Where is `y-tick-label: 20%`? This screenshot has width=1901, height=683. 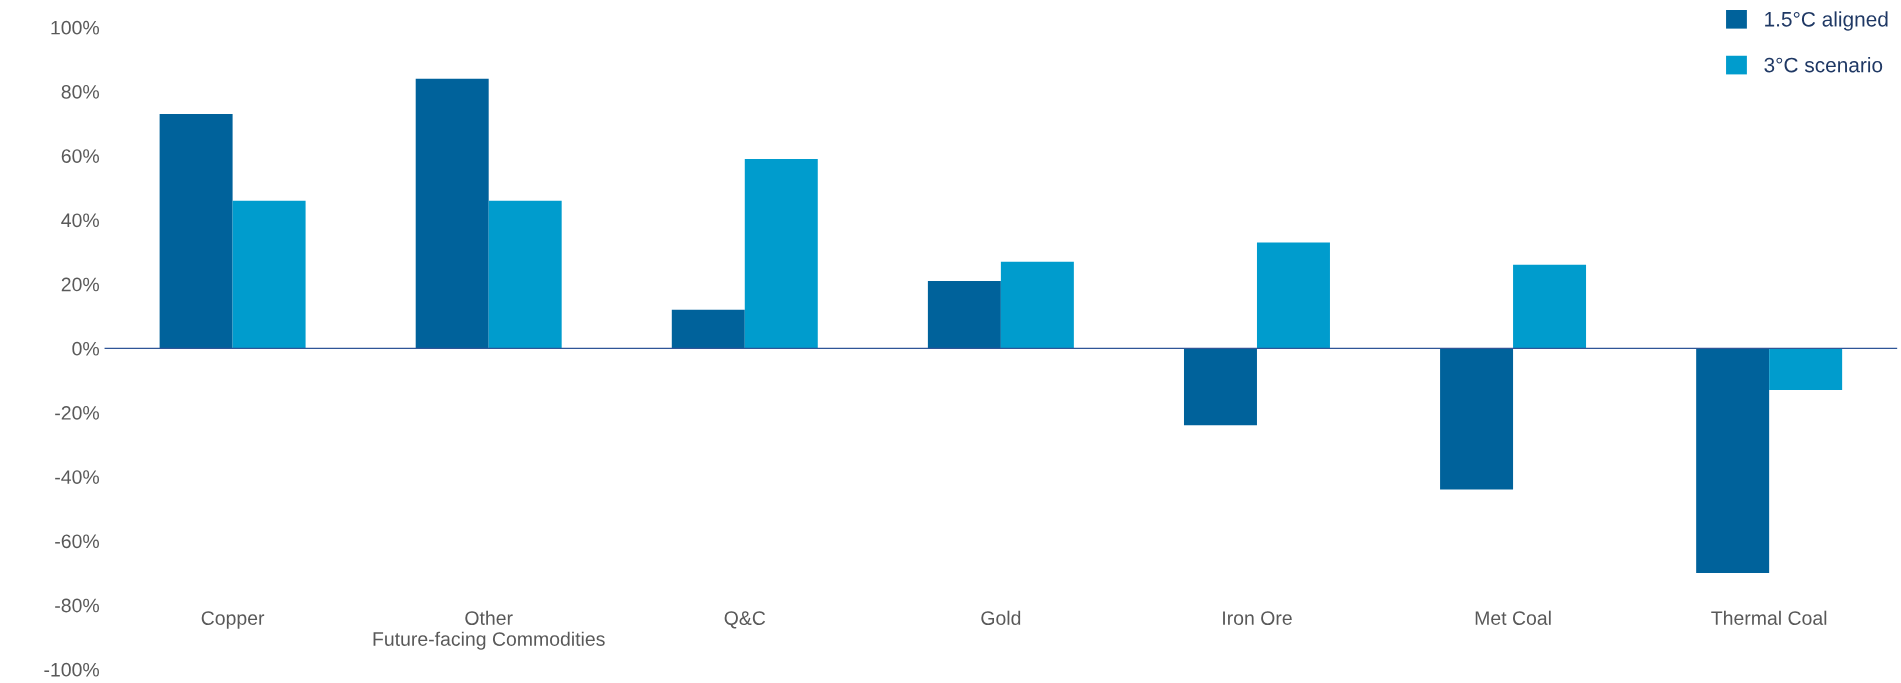
y-tick-label: 20% is located at coordinates (80, 284).